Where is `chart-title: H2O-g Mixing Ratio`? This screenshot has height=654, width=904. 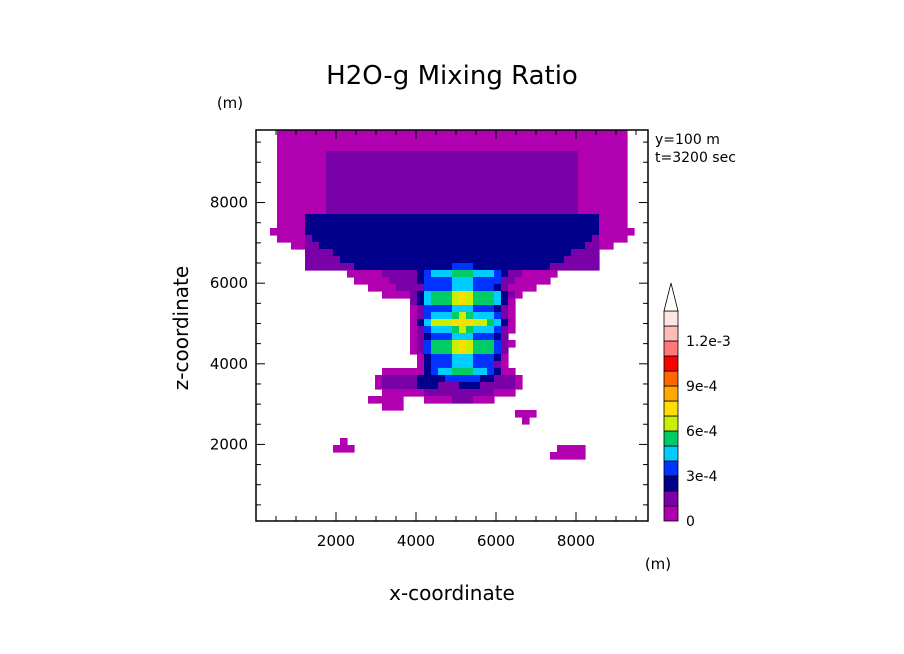 chart-title: H2O-g Mixing Ratio is located at coordinates (452, 76).